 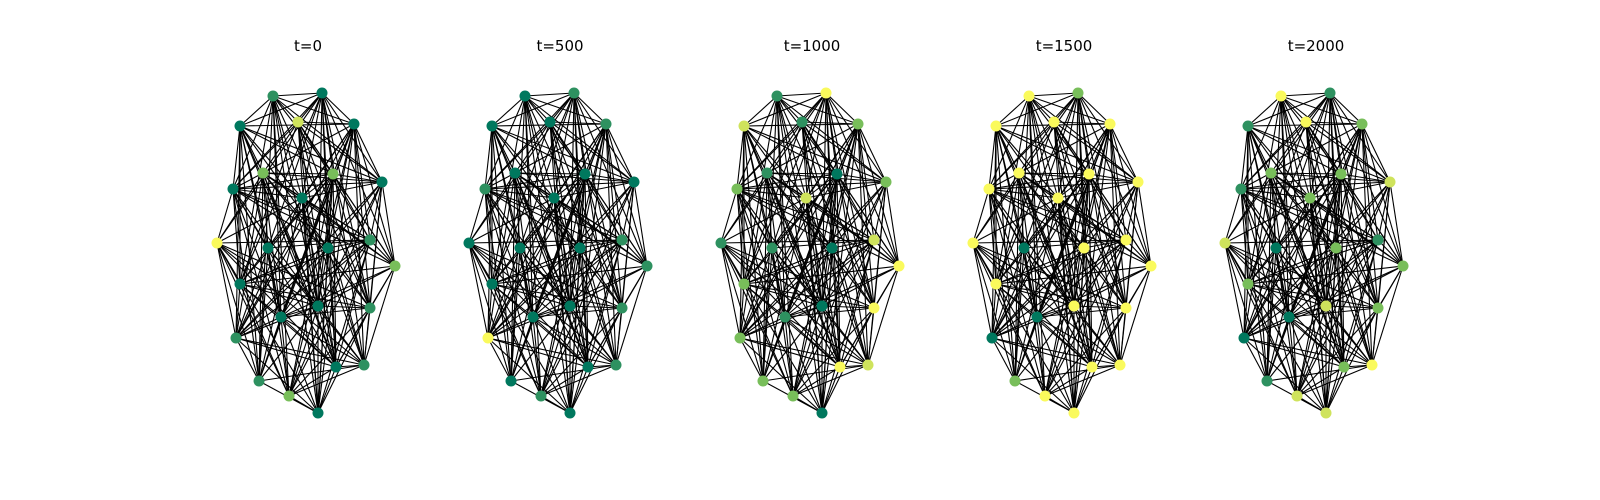 I want to click on panel-4: t=1500, so click(x=1062, y=228).